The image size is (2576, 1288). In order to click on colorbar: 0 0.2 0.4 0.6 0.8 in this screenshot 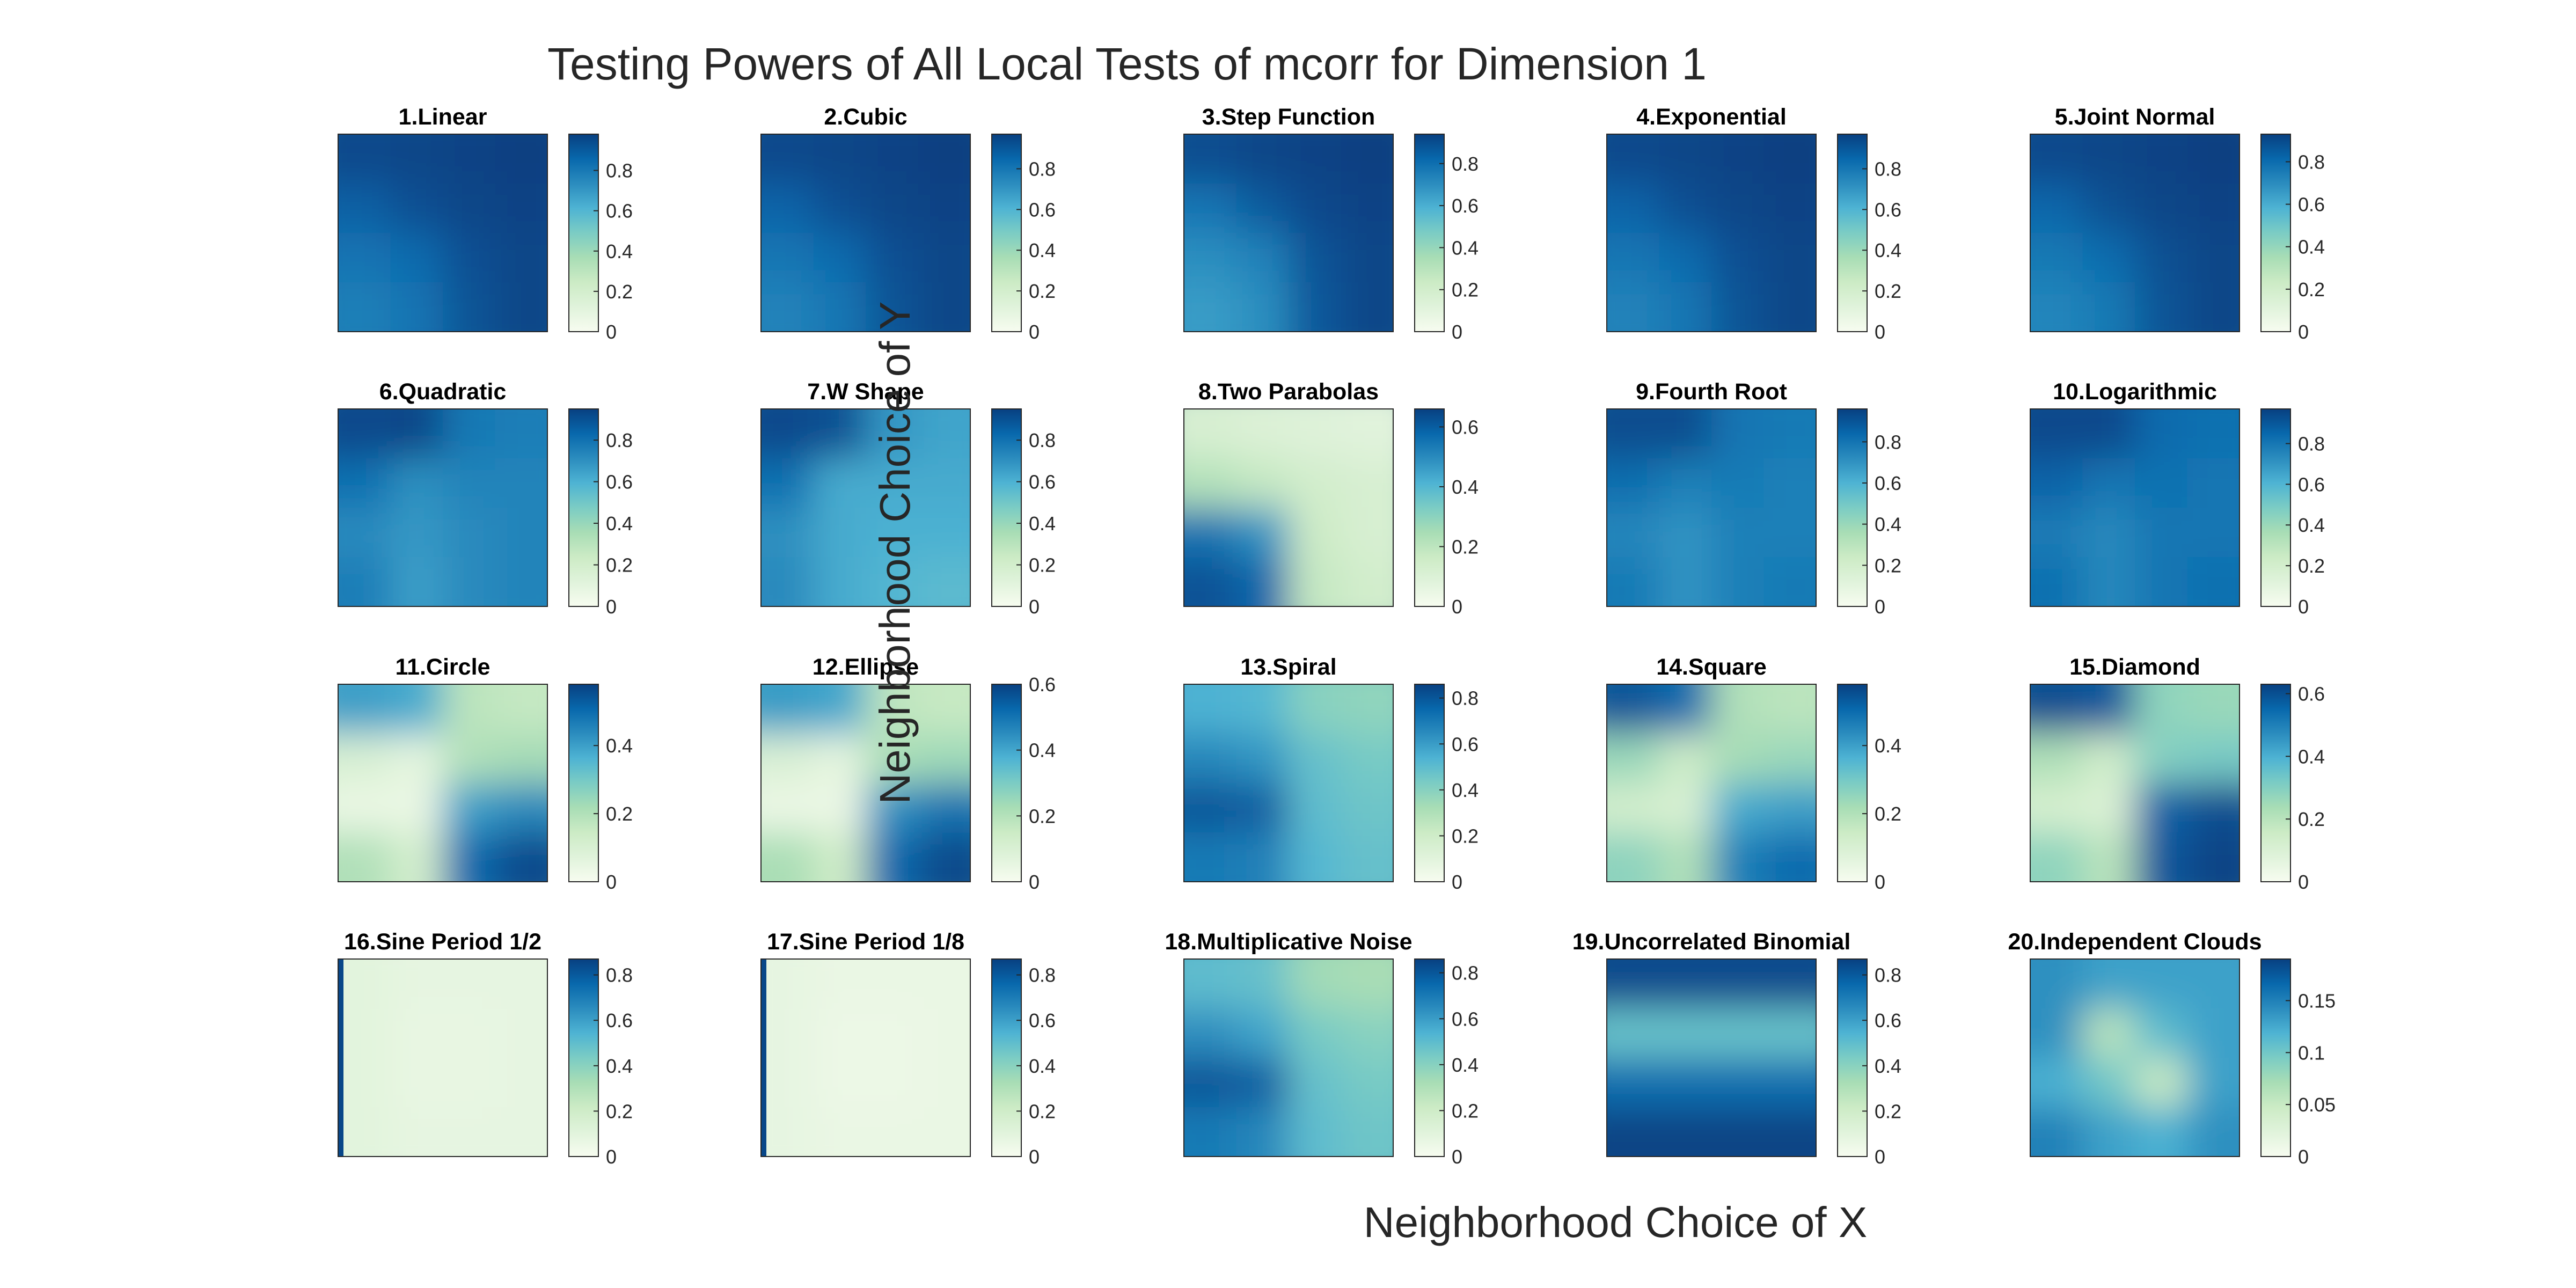, I will do `click(1869, 513)`.